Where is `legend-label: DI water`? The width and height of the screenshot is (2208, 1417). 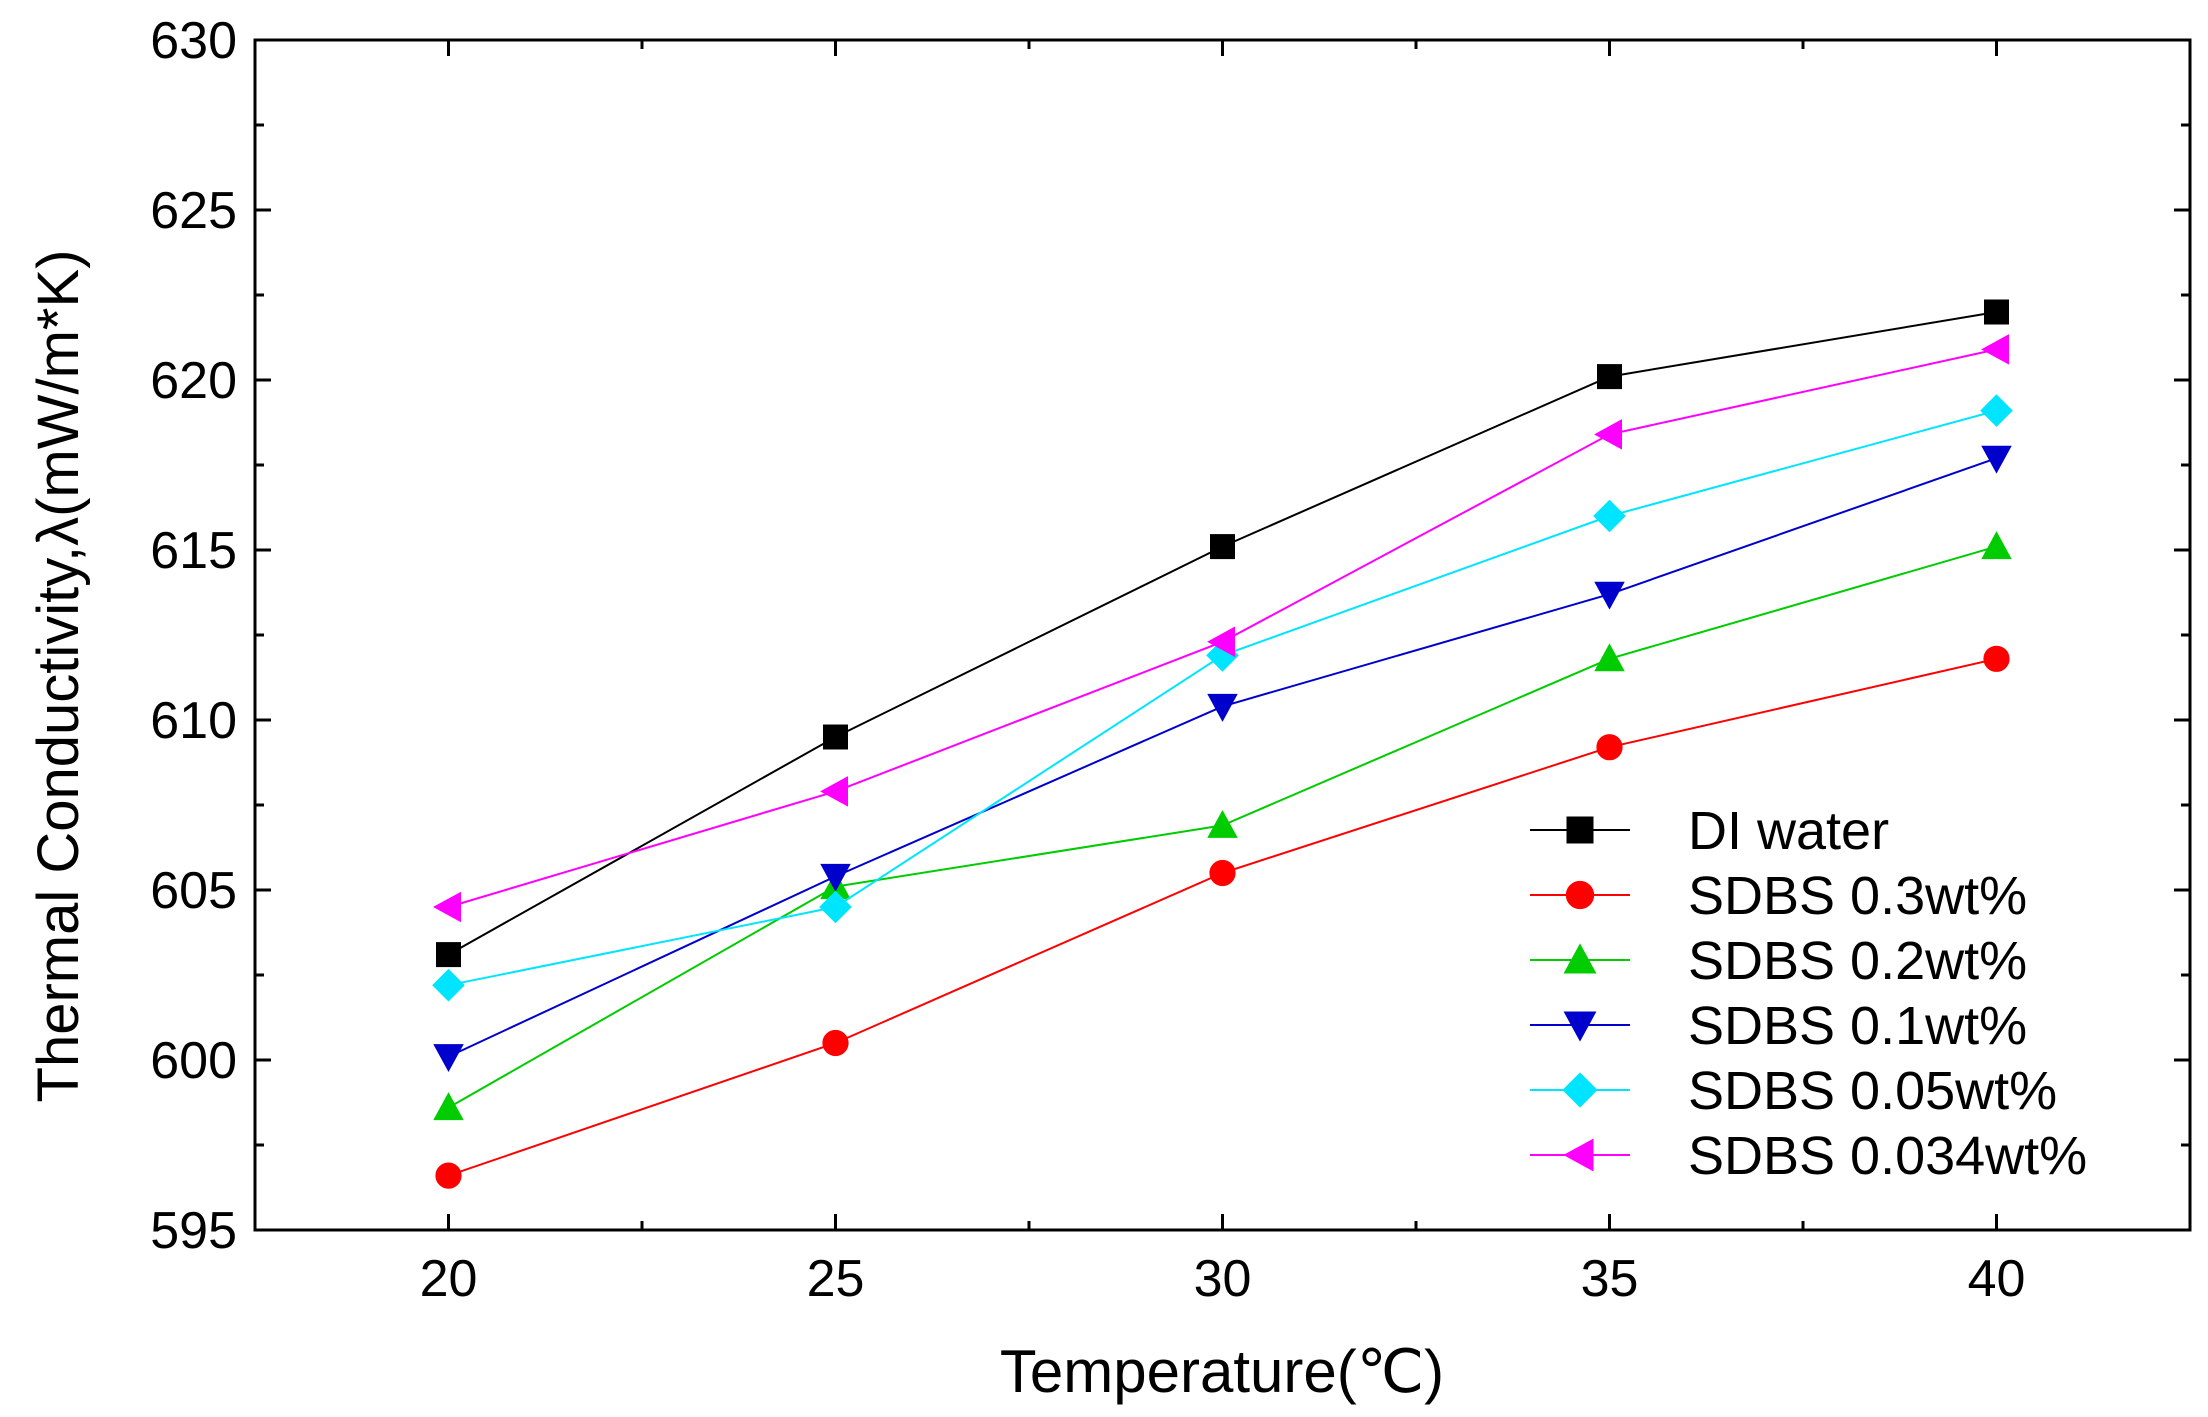 legend-label: DI water is located at coordinates (1788, 831).